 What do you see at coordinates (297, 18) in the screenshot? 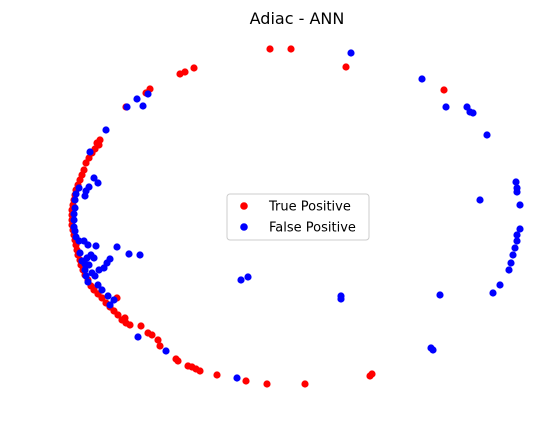
I see `chart-title: Adiac - ANN` at bounding box center [297, 18].